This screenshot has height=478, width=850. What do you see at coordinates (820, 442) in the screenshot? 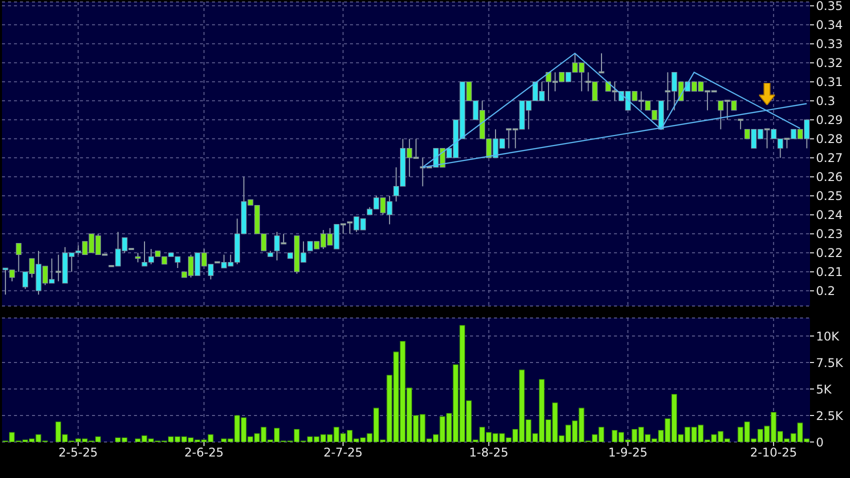
I see `y-tick-label: 0` at bounding box center [820, 442].